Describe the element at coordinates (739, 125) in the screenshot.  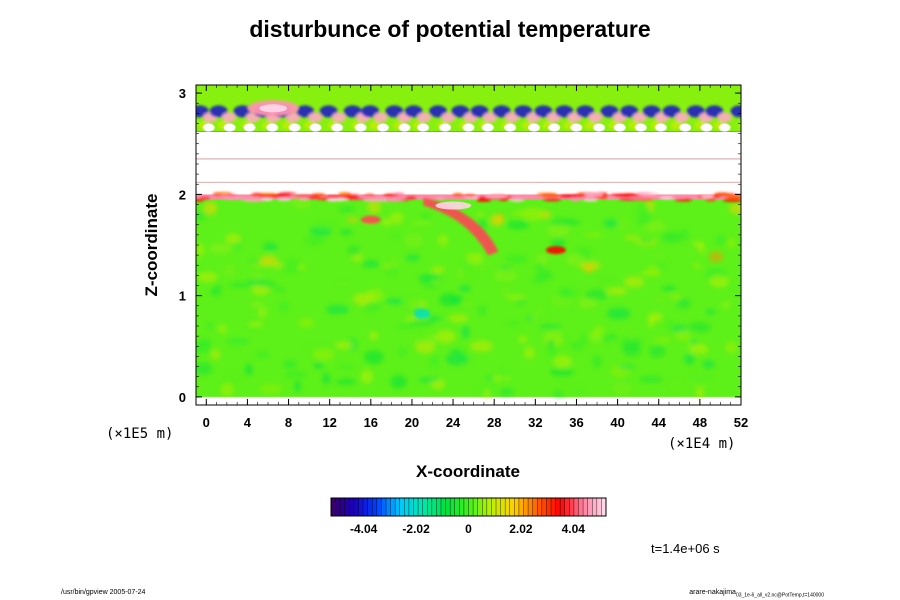
I see `wave-mid` at that location.